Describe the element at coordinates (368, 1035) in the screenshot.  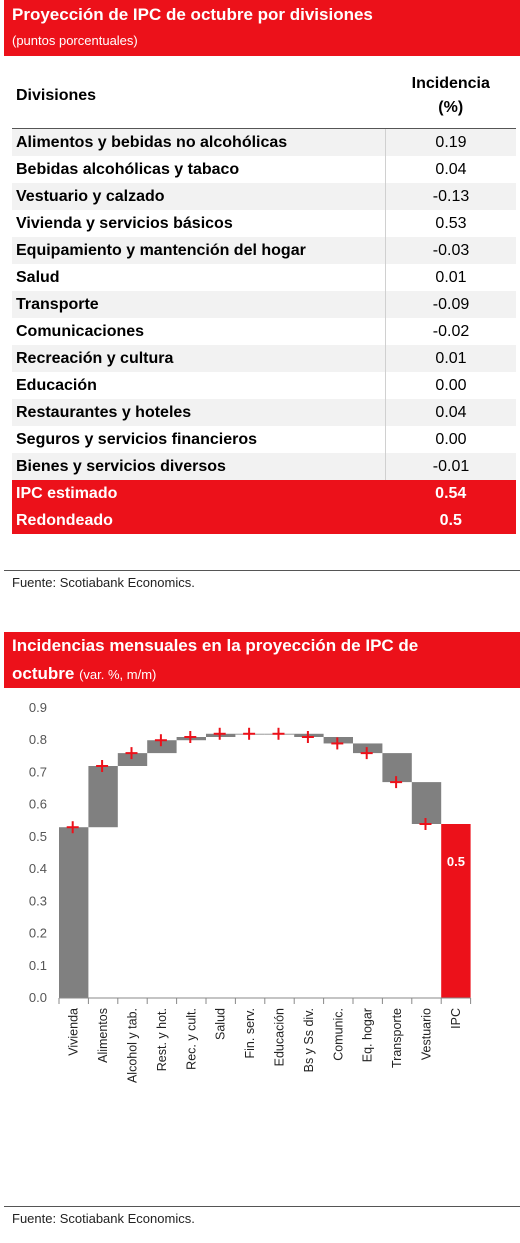
I see `x-tick-label: Eq. hogar` at that location.